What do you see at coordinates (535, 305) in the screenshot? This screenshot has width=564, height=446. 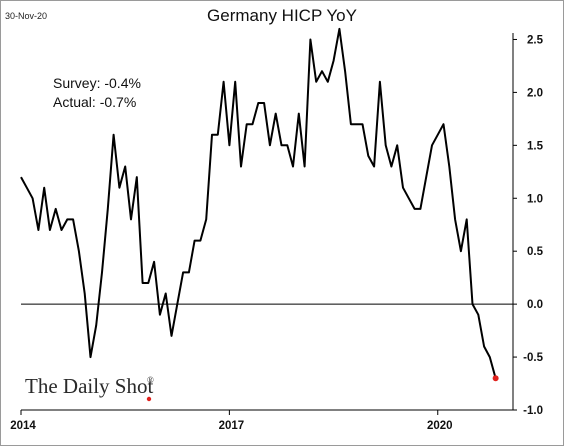 I see `y-tick-label: 0.0` at bounding box center [535, 305].